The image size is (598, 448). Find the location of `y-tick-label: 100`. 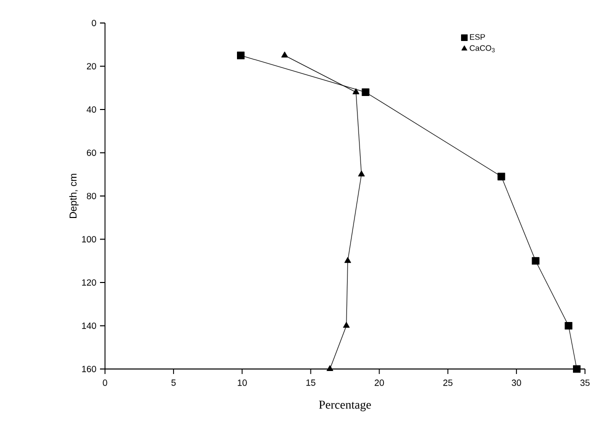

y-tick-label: 100 is located at coordinates (89, 239).